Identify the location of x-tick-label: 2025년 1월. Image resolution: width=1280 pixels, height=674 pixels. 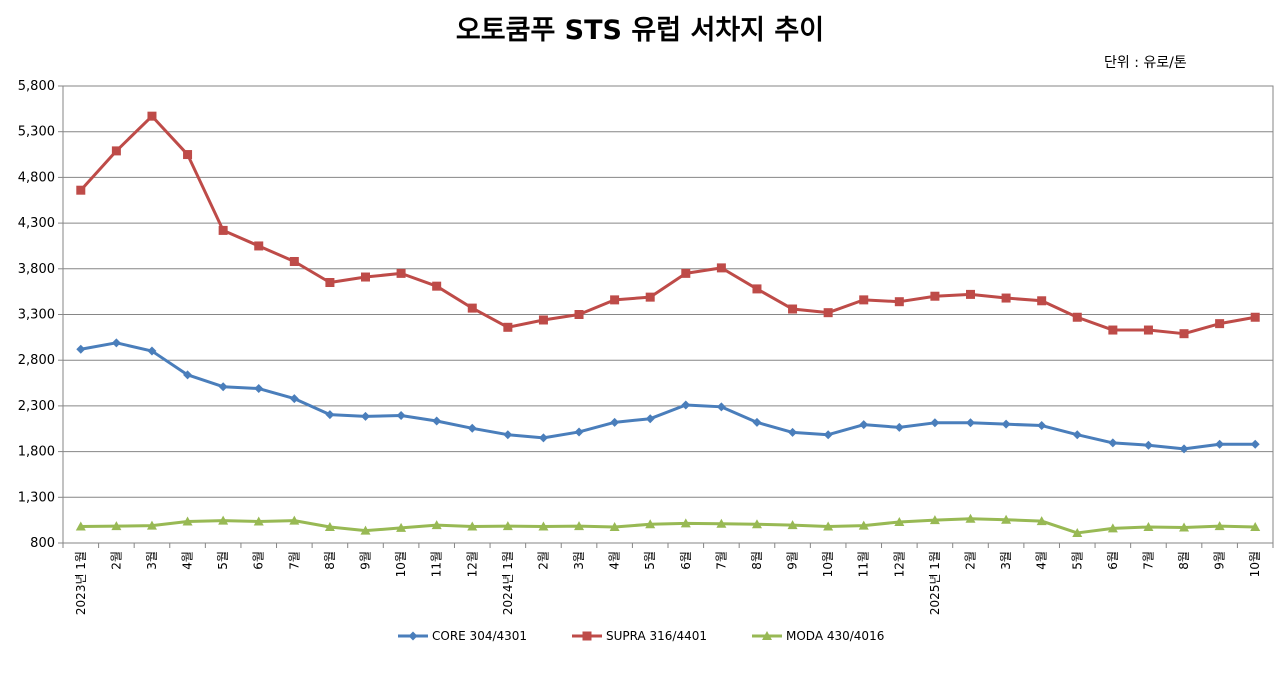
(935, 583).